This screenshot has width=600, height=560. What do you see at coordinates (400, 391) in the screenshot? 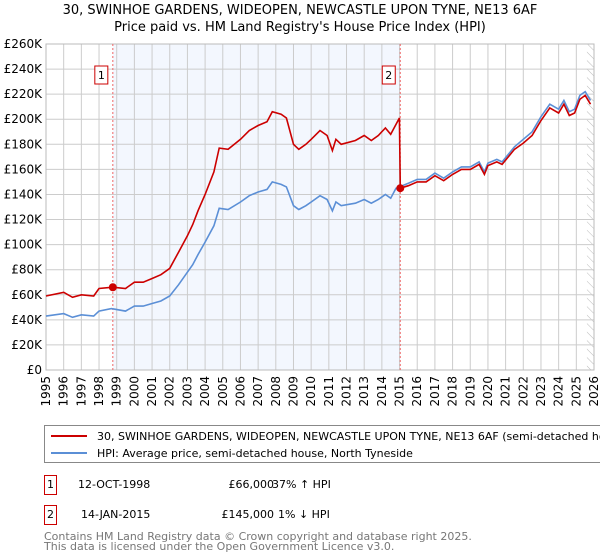
I see `x-tick-label: 2015` at bounding box center [400, 391].